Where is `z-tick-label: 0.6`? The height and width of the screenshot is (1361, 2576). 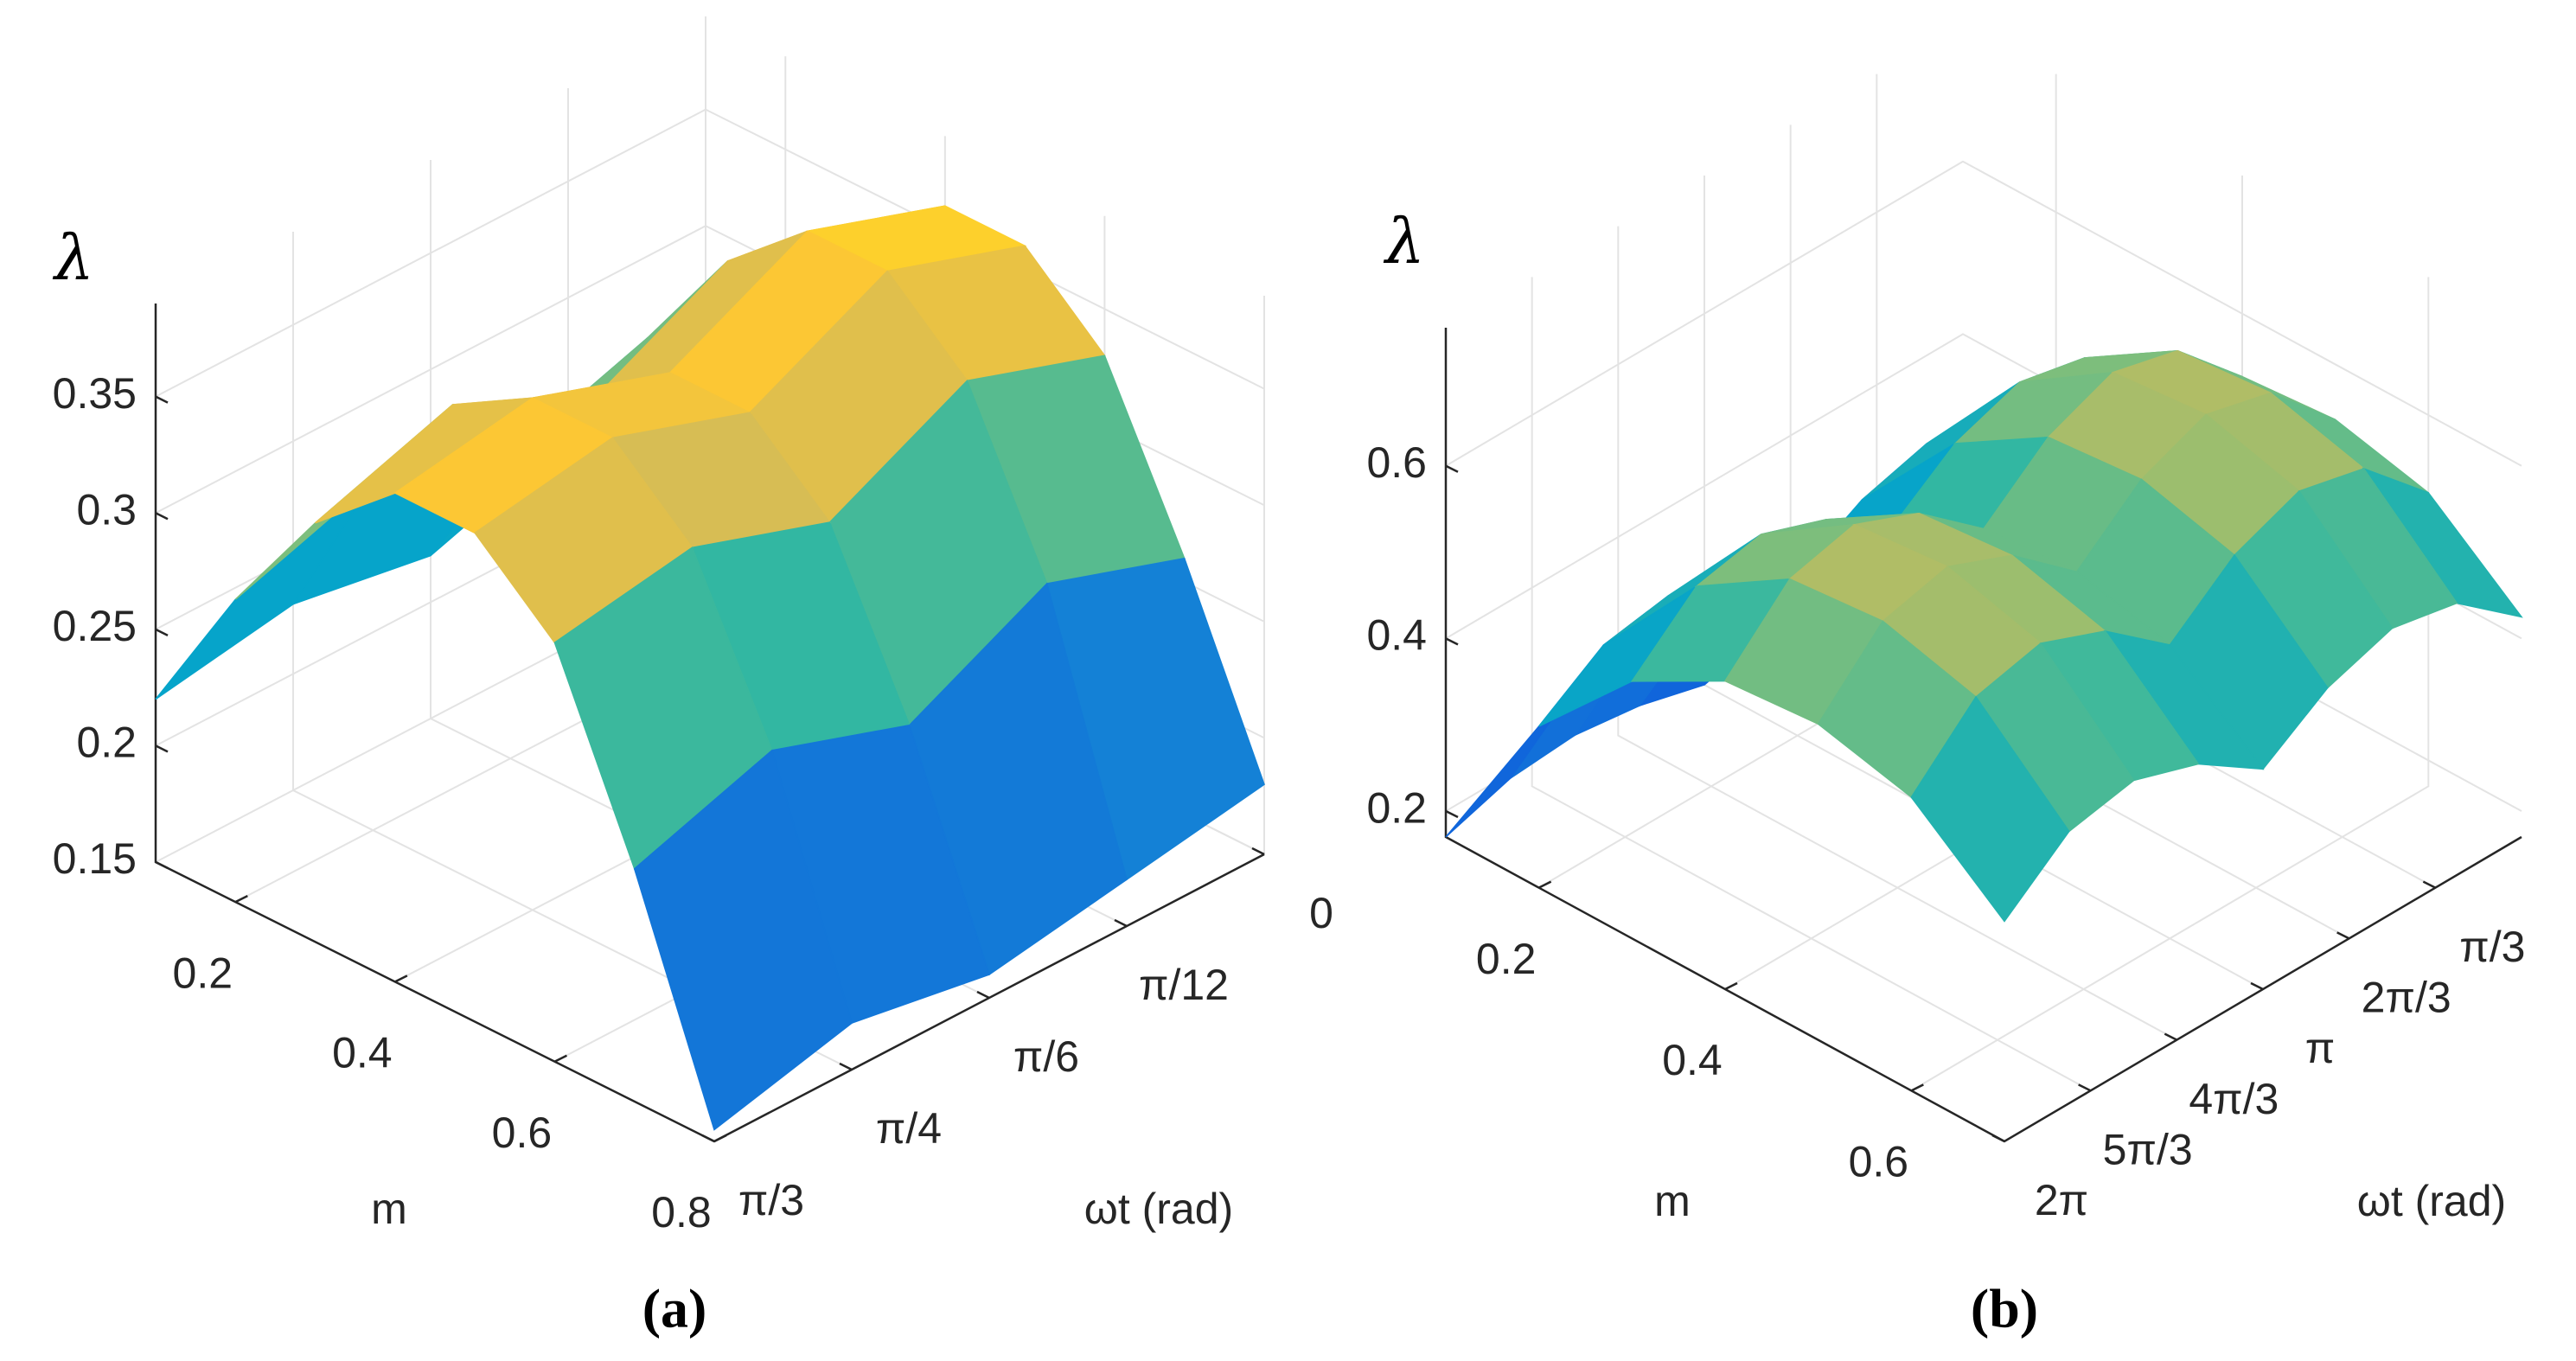 z-tick-label: 0.6 is located at coordinates (1396, 462).